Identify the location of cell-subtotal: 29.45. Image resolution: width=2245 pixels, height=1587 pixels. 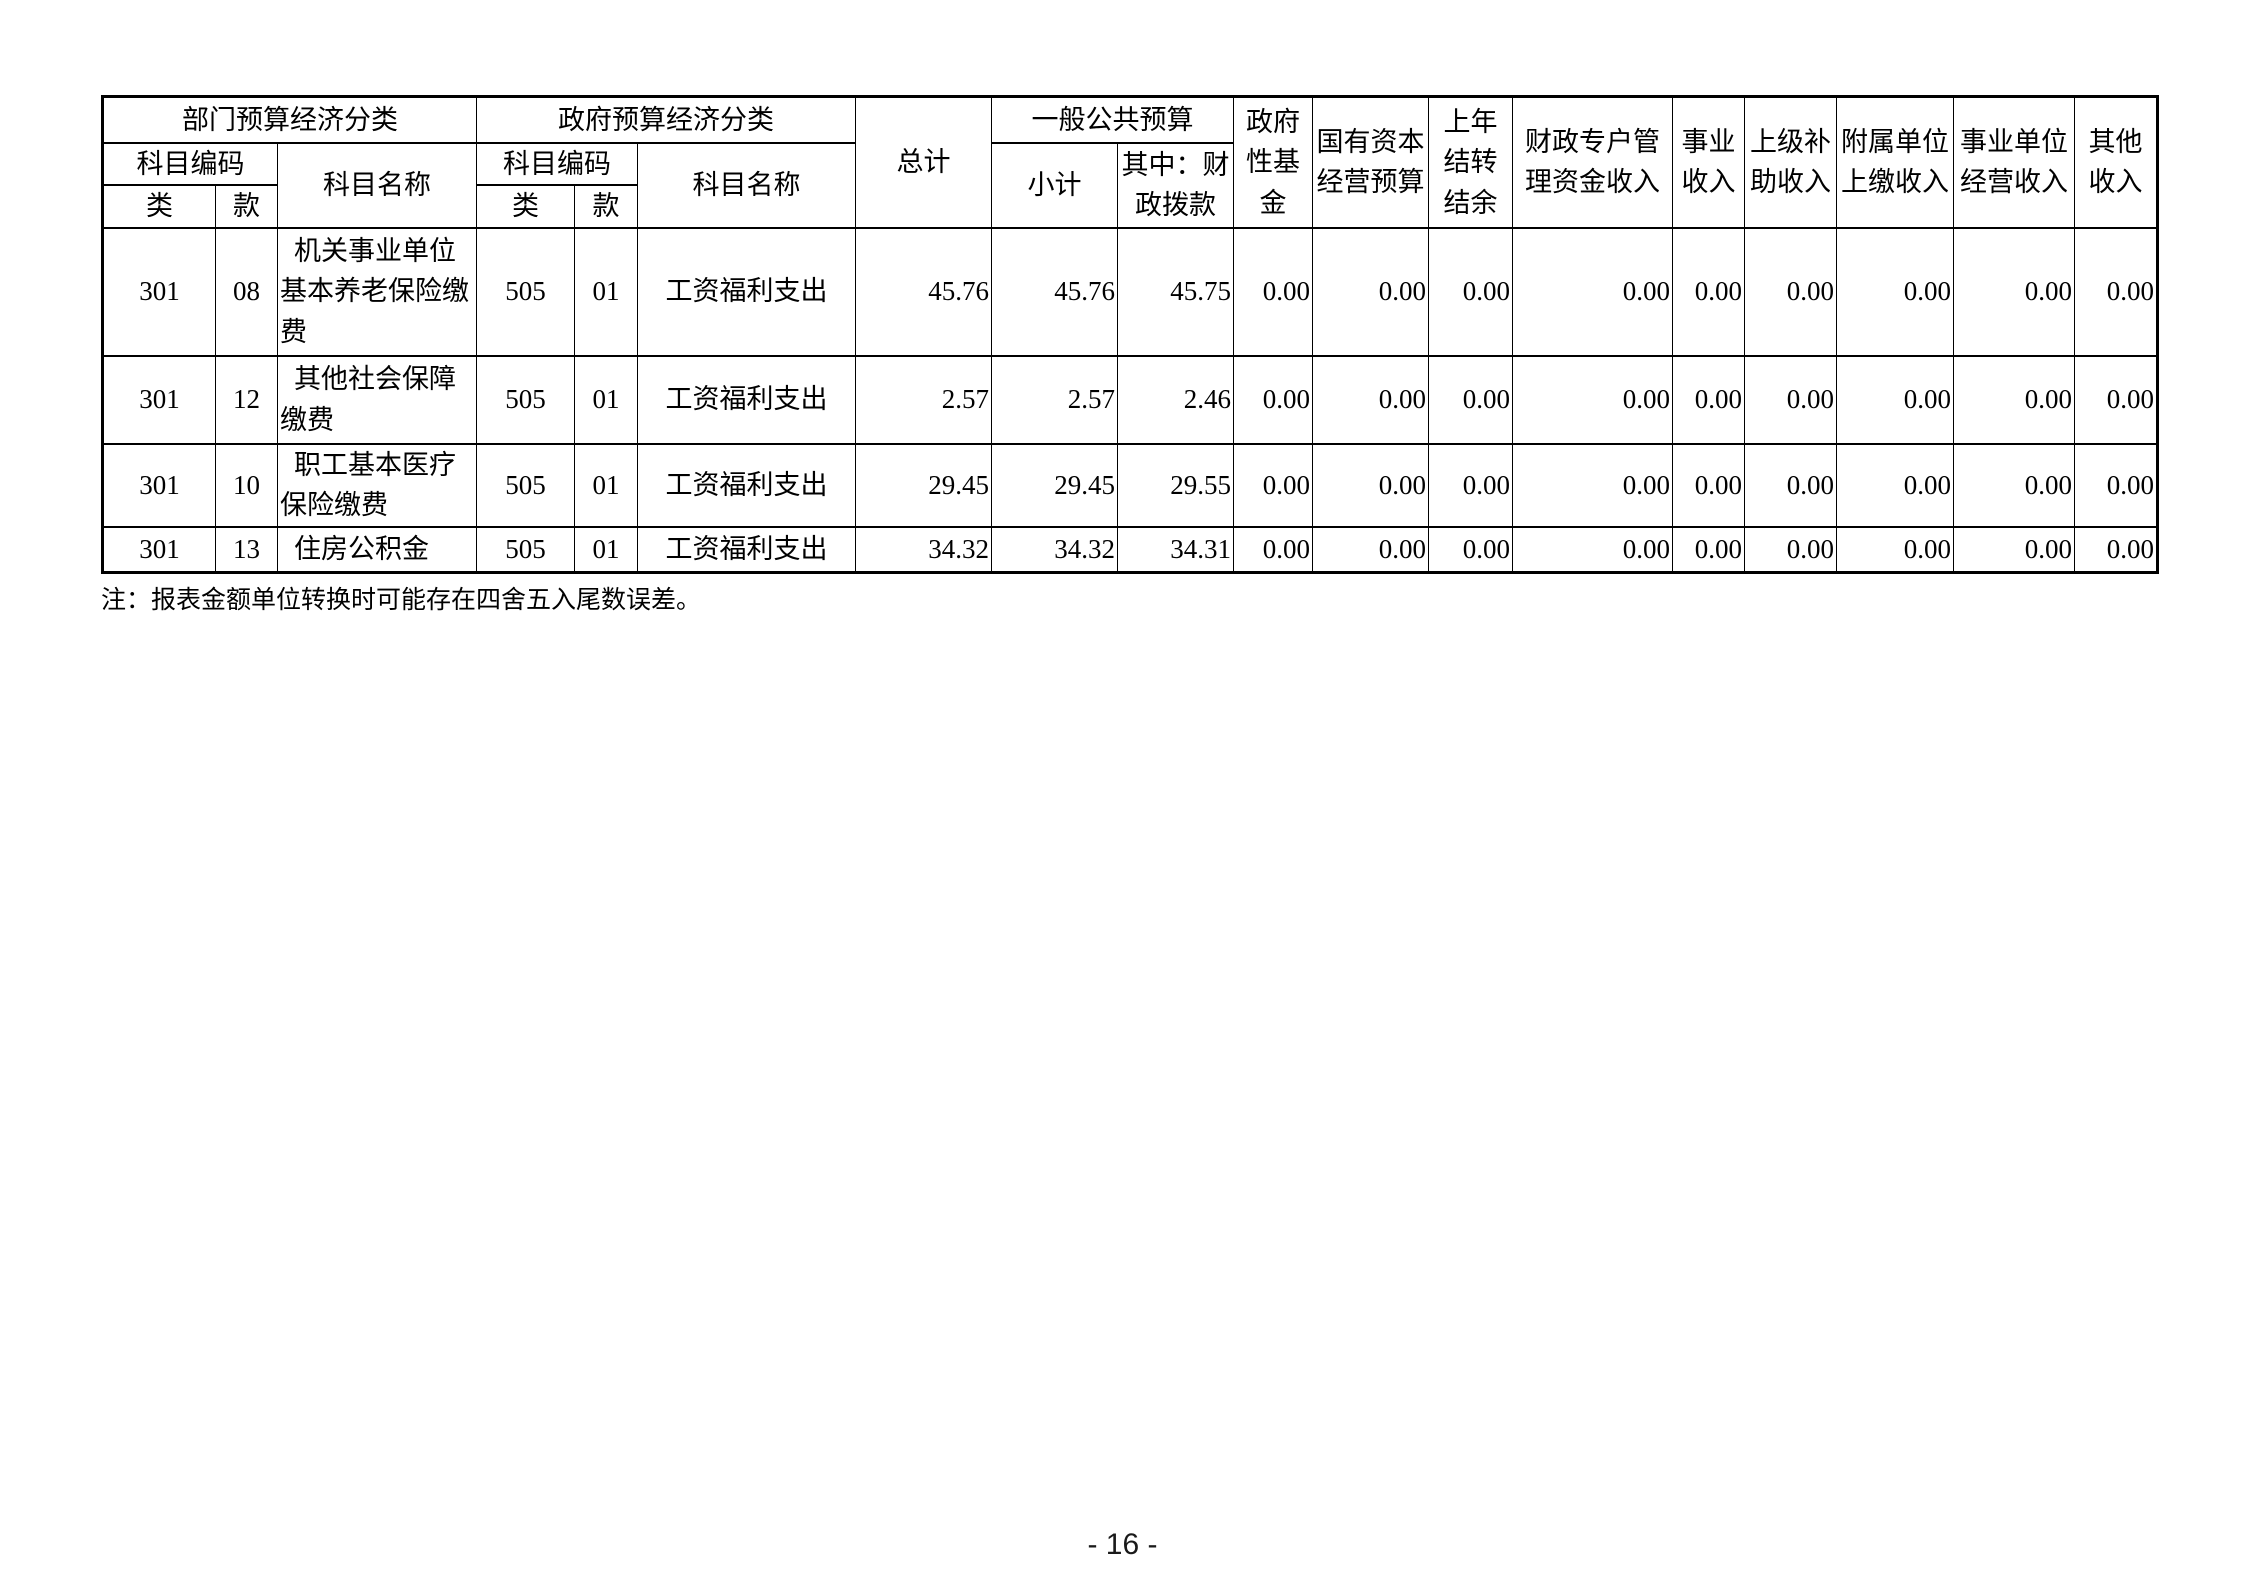
(1055, 485).